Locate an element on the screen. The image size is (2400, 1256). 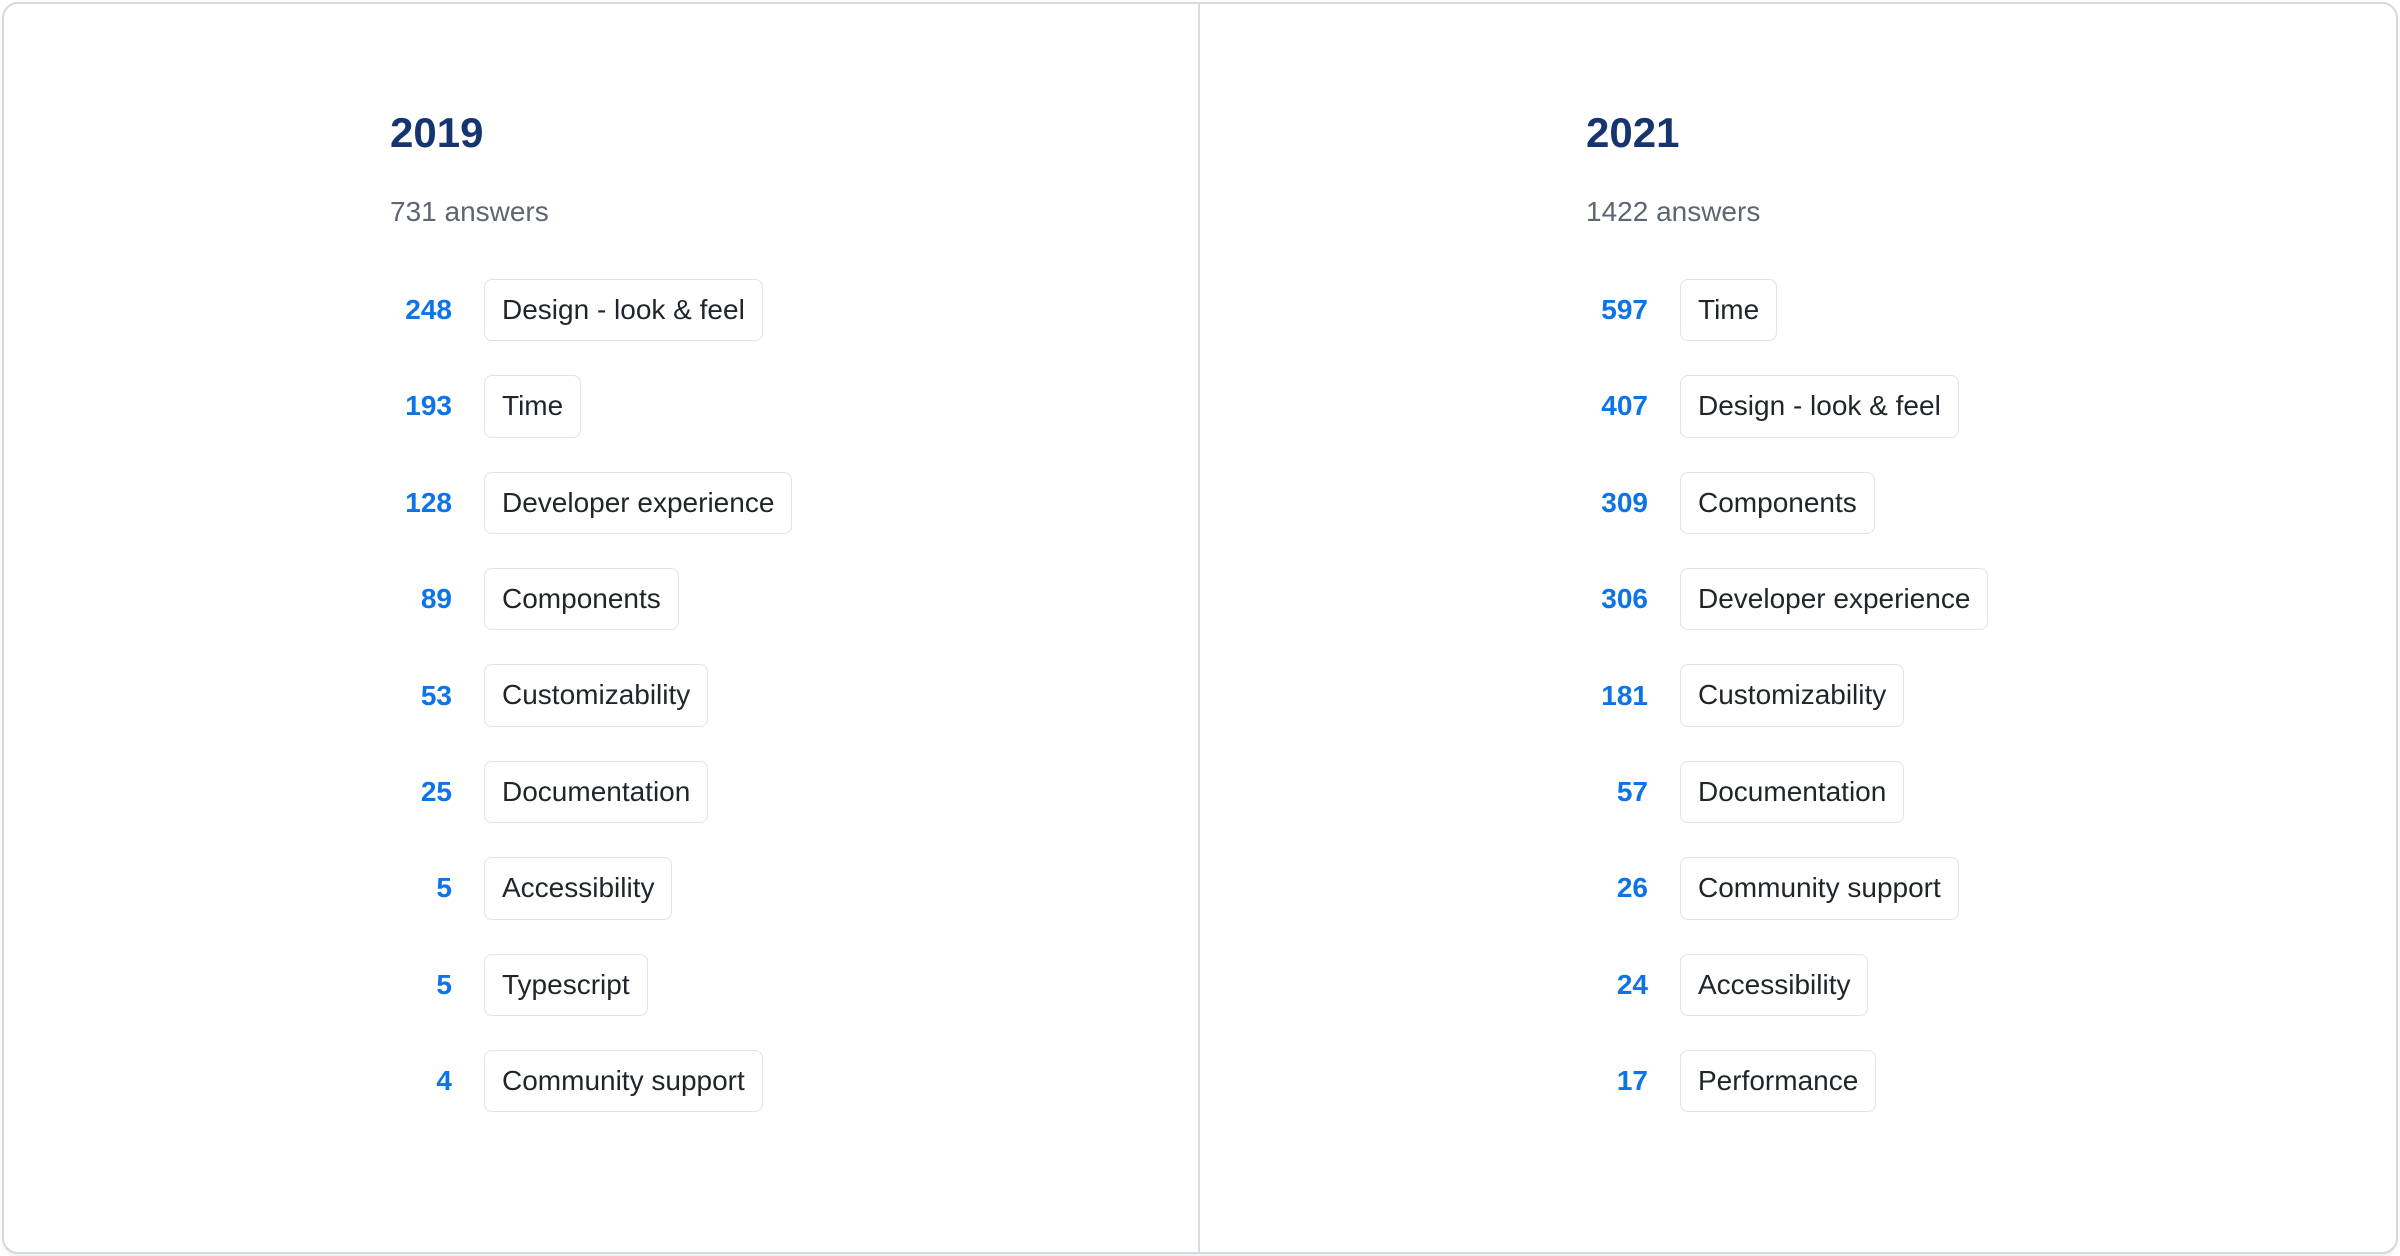
tag-count: 597 is located at coordinates (1624, 309).